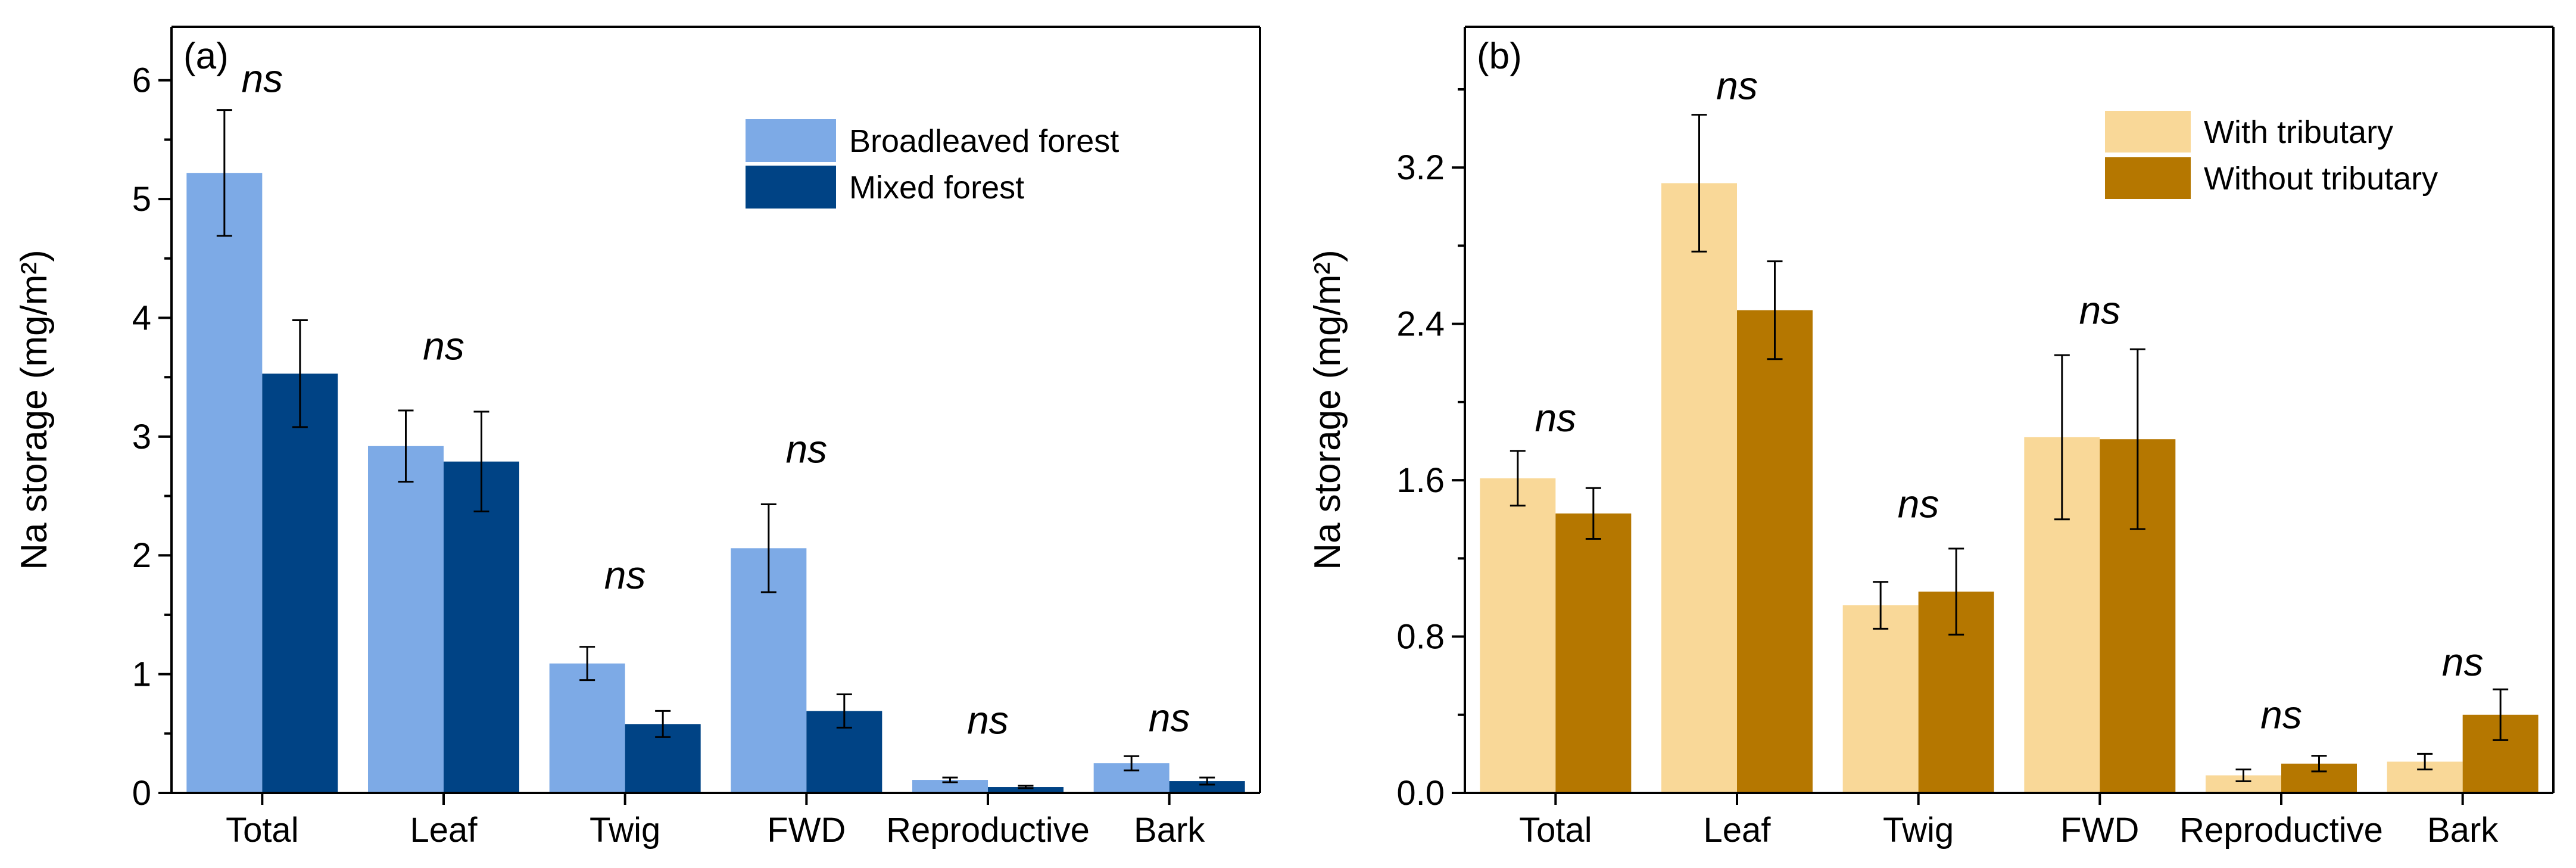 The height and width of the screenshot is (868, 2576). Describe the element at coordinates (936, 188) in the screenshot. I see `legend-label: Mixed forest` at that location.